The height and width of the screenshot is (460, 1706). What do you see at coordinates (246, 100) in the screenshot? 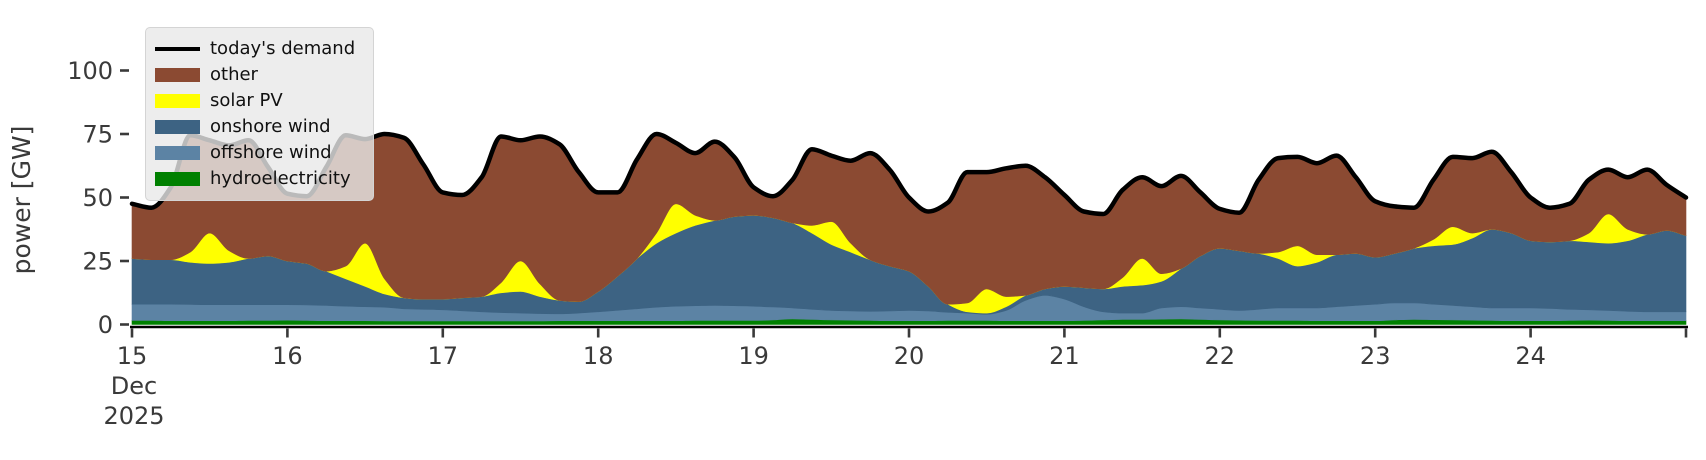
I see `legend-label: solar PV` at bounding box center [246, 100].